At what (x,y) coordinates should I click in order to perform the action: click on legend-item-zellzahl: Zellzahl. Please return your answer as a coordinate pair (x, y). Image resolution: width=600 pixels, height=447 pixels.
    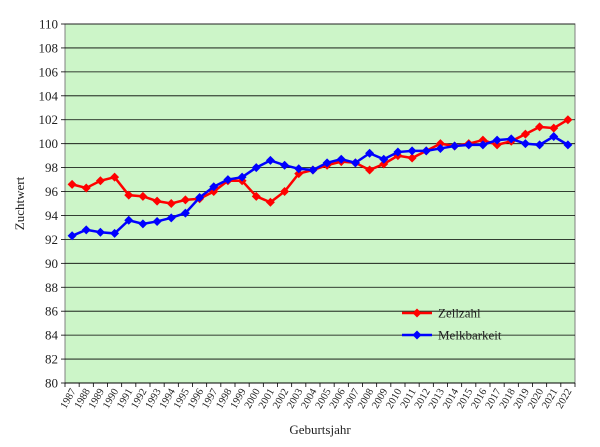
    Looking at the image, I should click on (441, 313).